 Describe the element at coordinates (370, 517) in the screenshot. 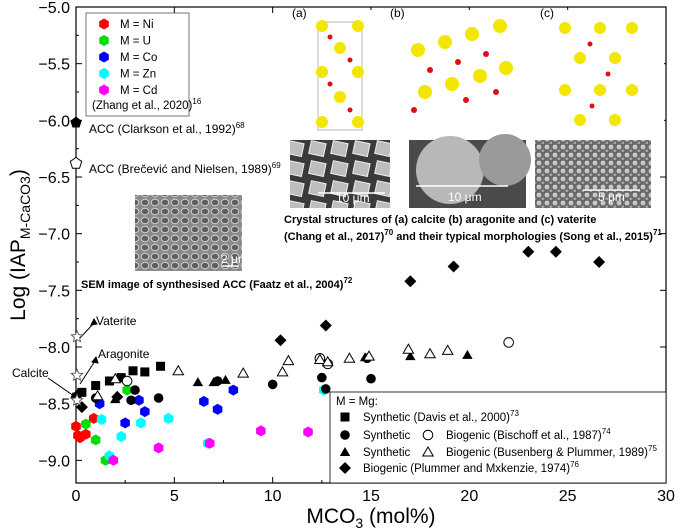

I see `x-axis-title: MCO3 (mol%)` at that location.